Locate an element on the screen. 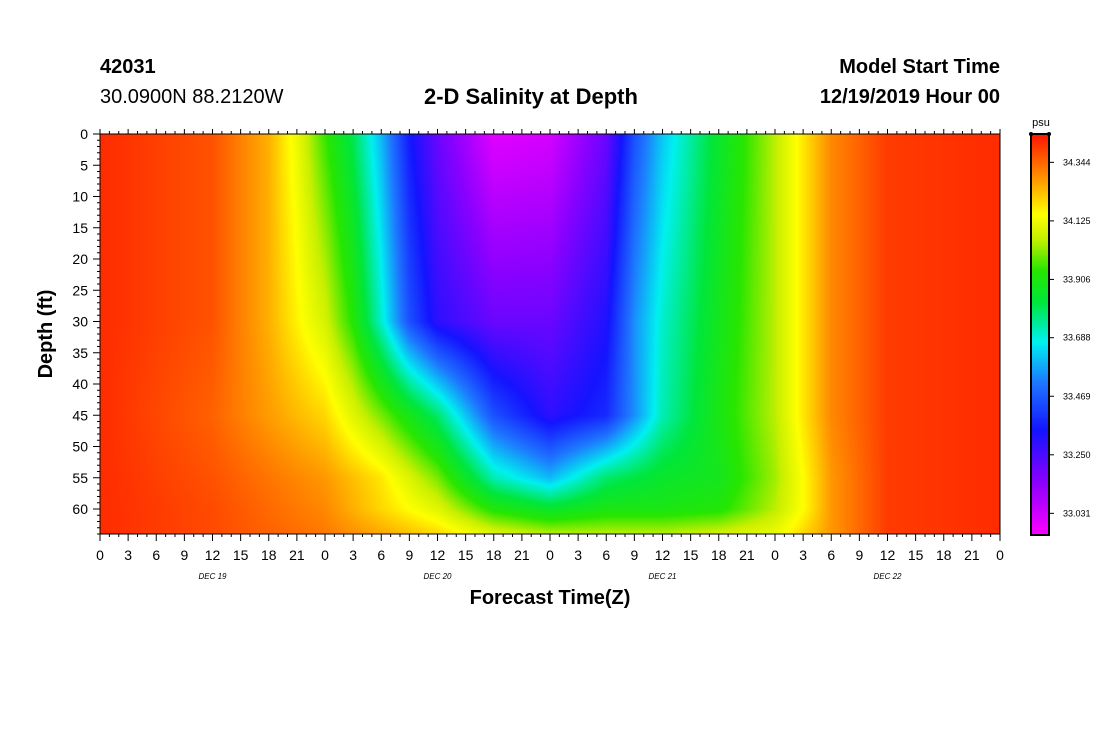  y-tick-label: 20 is located at coordinates (80, 259).